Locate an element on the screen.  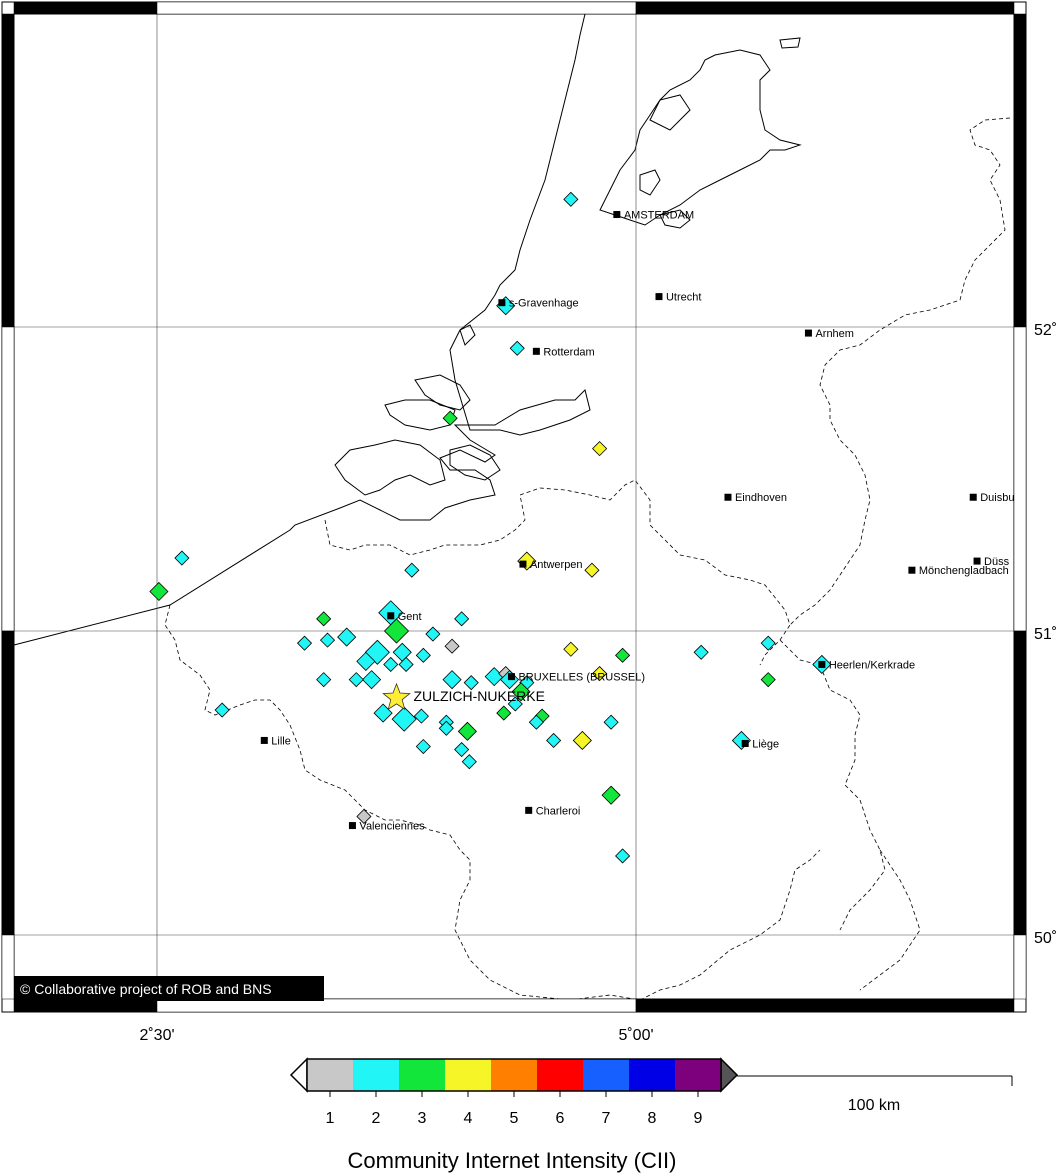
city-marker: s-Gravenhage is located at coordinates (538, 304).